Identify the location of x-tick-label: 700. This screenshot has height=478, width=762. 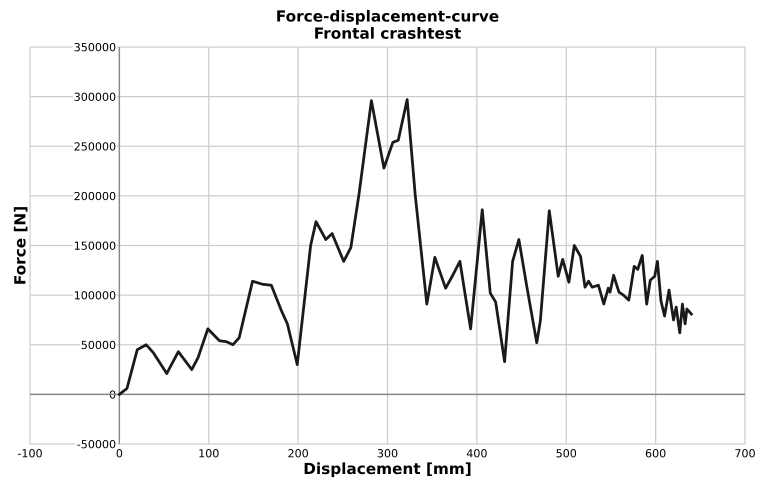
(745, 453).